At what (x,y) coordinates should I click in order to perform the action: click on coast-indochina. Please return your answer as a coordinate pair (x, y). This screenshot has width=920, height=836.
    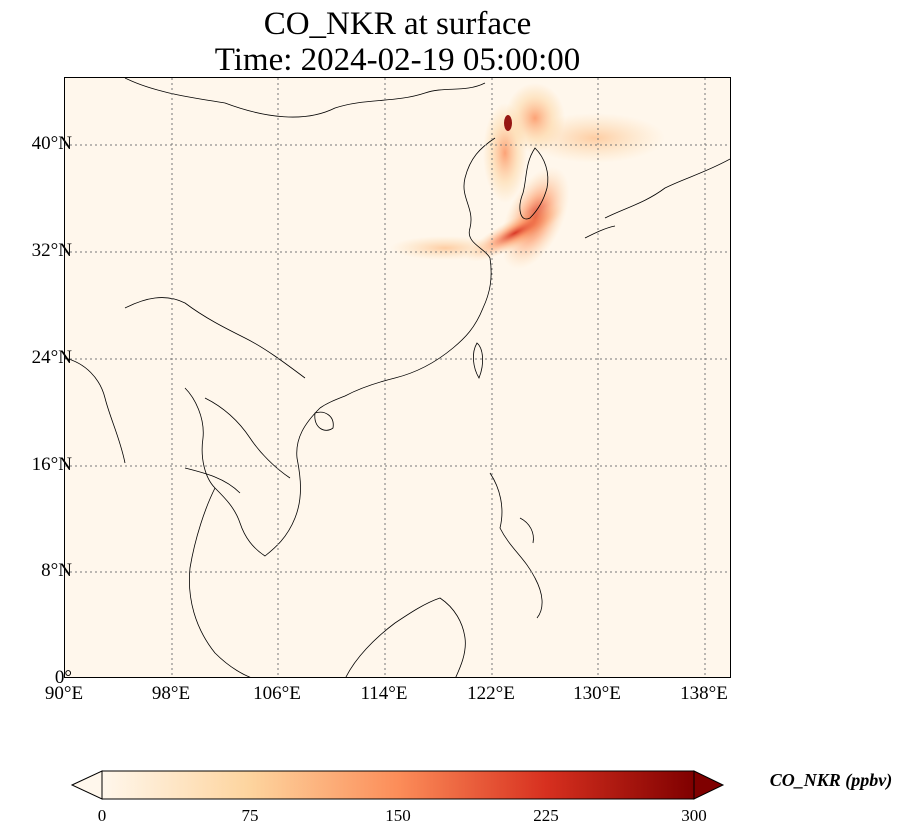
    Looking at the image, I should click on (252, 472).